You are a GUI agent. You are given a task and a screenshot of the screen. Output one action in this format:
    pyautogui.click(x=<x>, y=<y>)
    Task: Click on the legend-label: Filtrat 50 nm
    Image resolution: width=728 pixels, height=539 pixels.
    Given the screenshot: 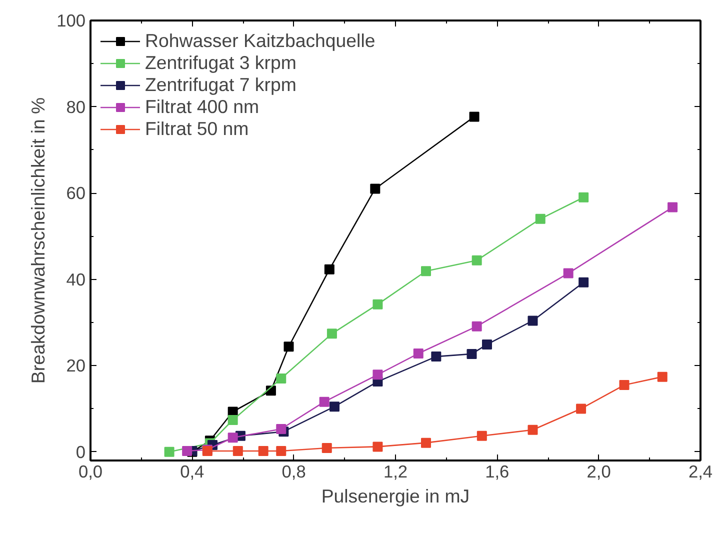 What is the action you would take?
    pyautogui.click(x=197, y=129)
    